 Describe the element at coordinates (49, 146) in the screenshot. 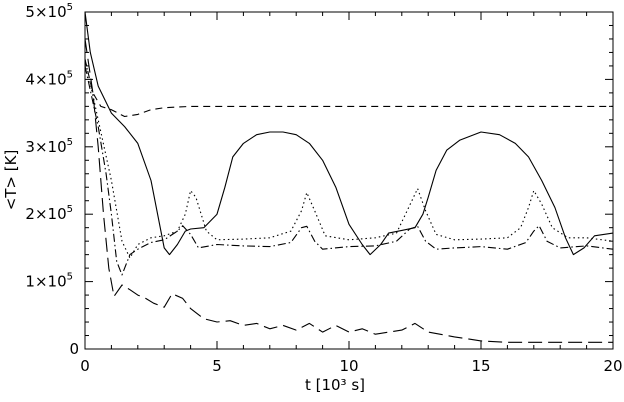

I see `y-tick-label: 3×10⁵` at that location.